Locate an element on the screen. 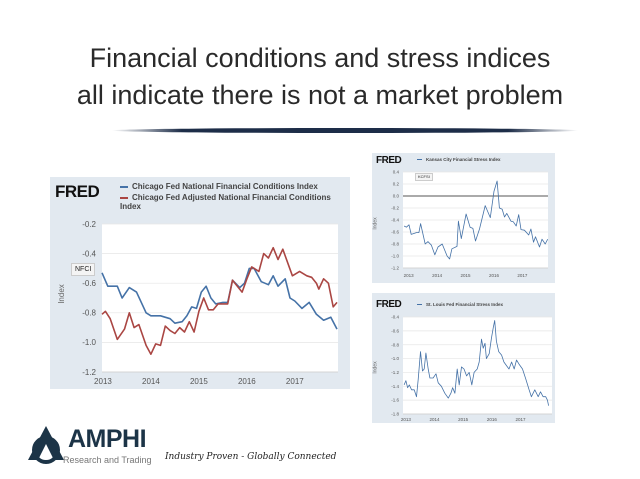 This screenshot has height=479, width=640. y-tick-label: 0.4 is located at coordinates (396, 172).